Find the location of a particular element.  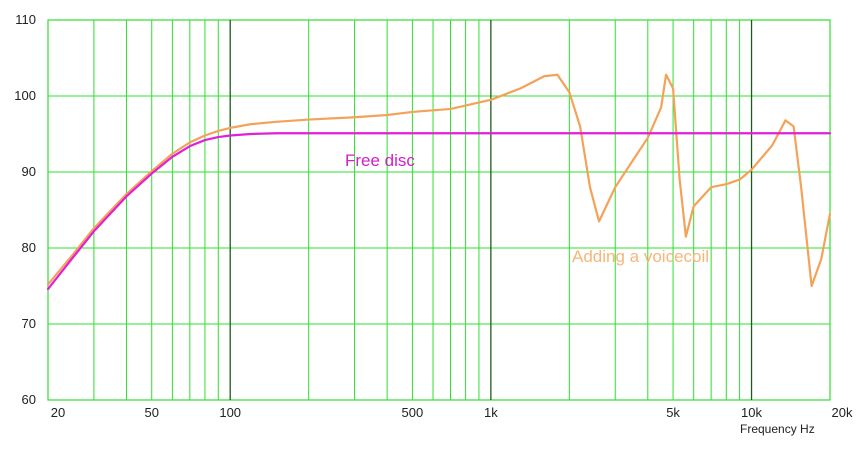

y-tick-label: 100 is located at coordinates (25, 95).